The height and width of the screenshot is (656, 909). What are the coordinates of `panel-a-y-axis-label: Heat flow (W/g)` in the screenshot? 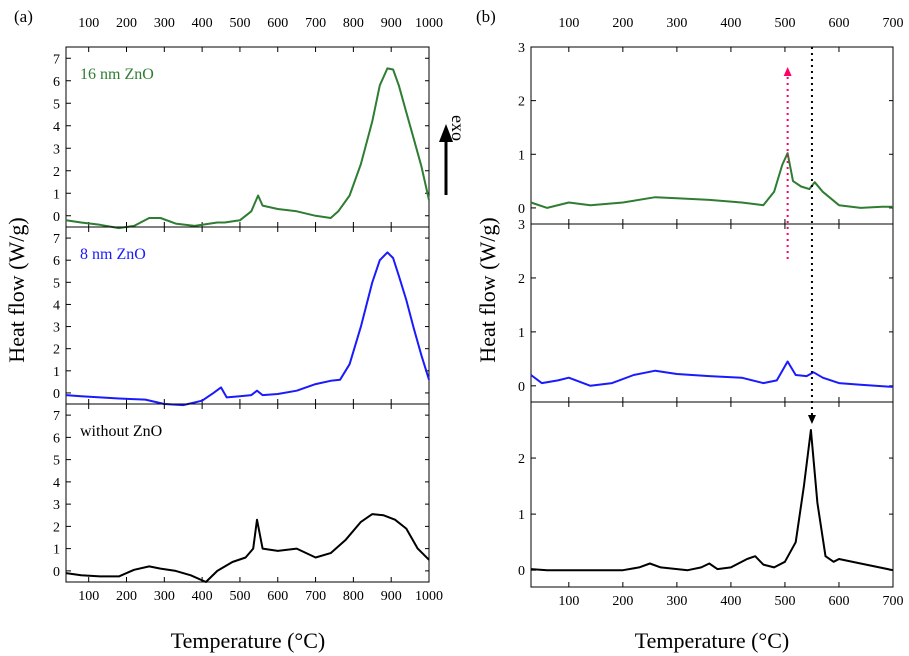 It's located at (16, 289).